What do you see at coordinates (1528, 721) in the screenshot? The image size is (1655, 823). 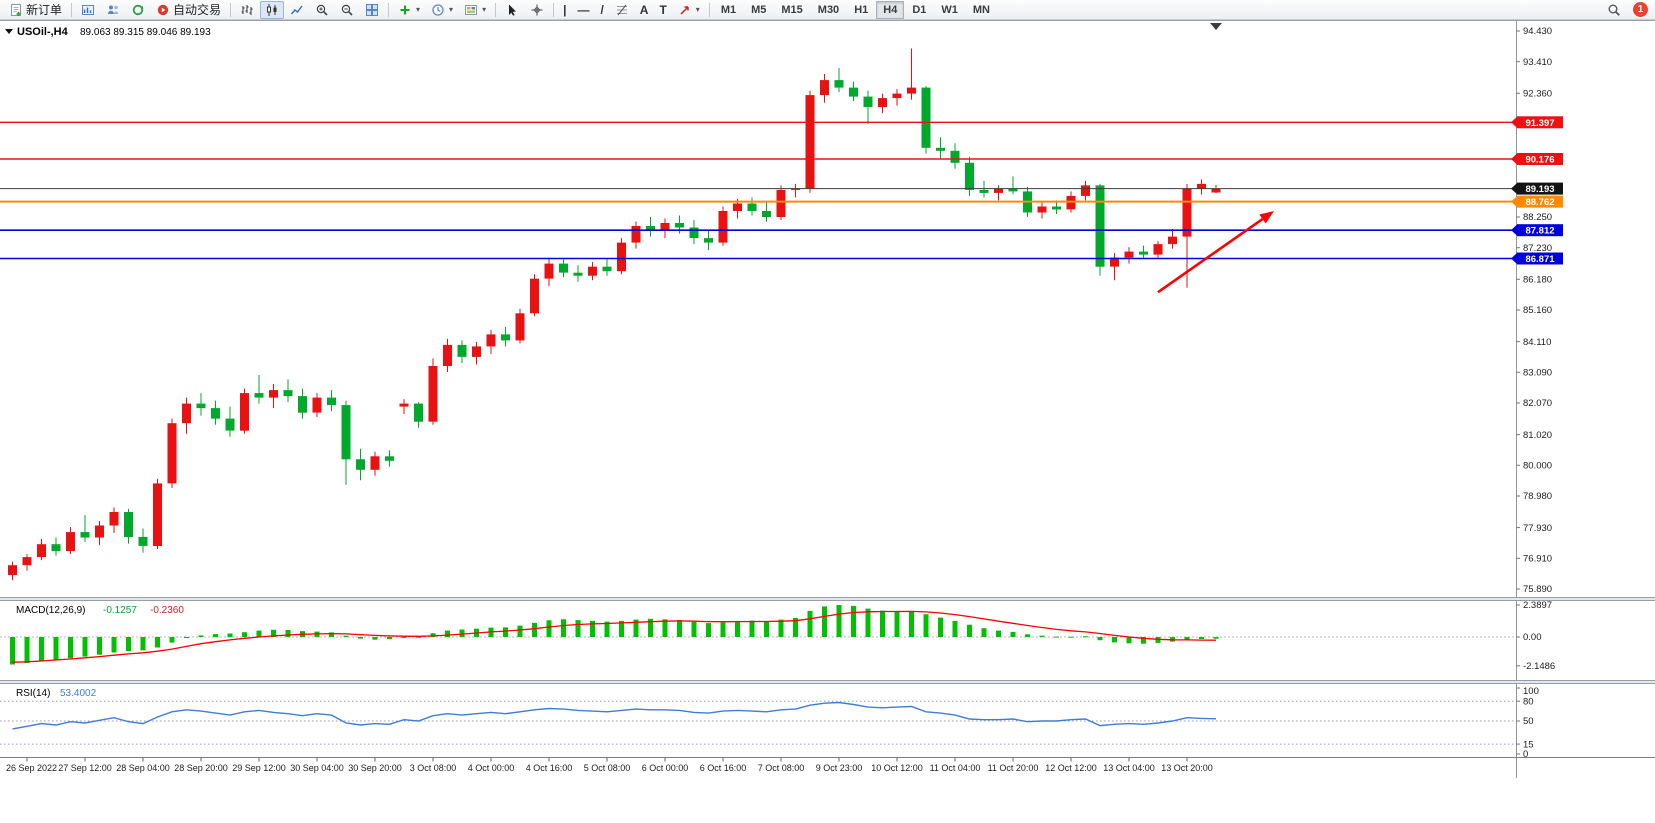 I see `rsi-scale-label: 50` at bounding box center [1528, 721].